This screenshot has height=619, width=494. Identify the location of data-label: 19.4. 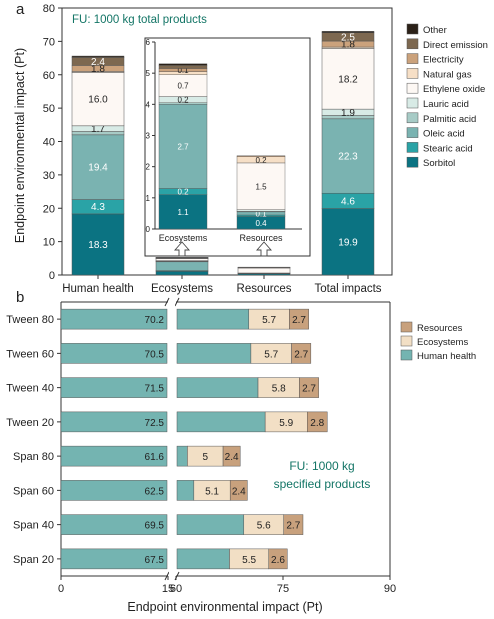
(98, 168).